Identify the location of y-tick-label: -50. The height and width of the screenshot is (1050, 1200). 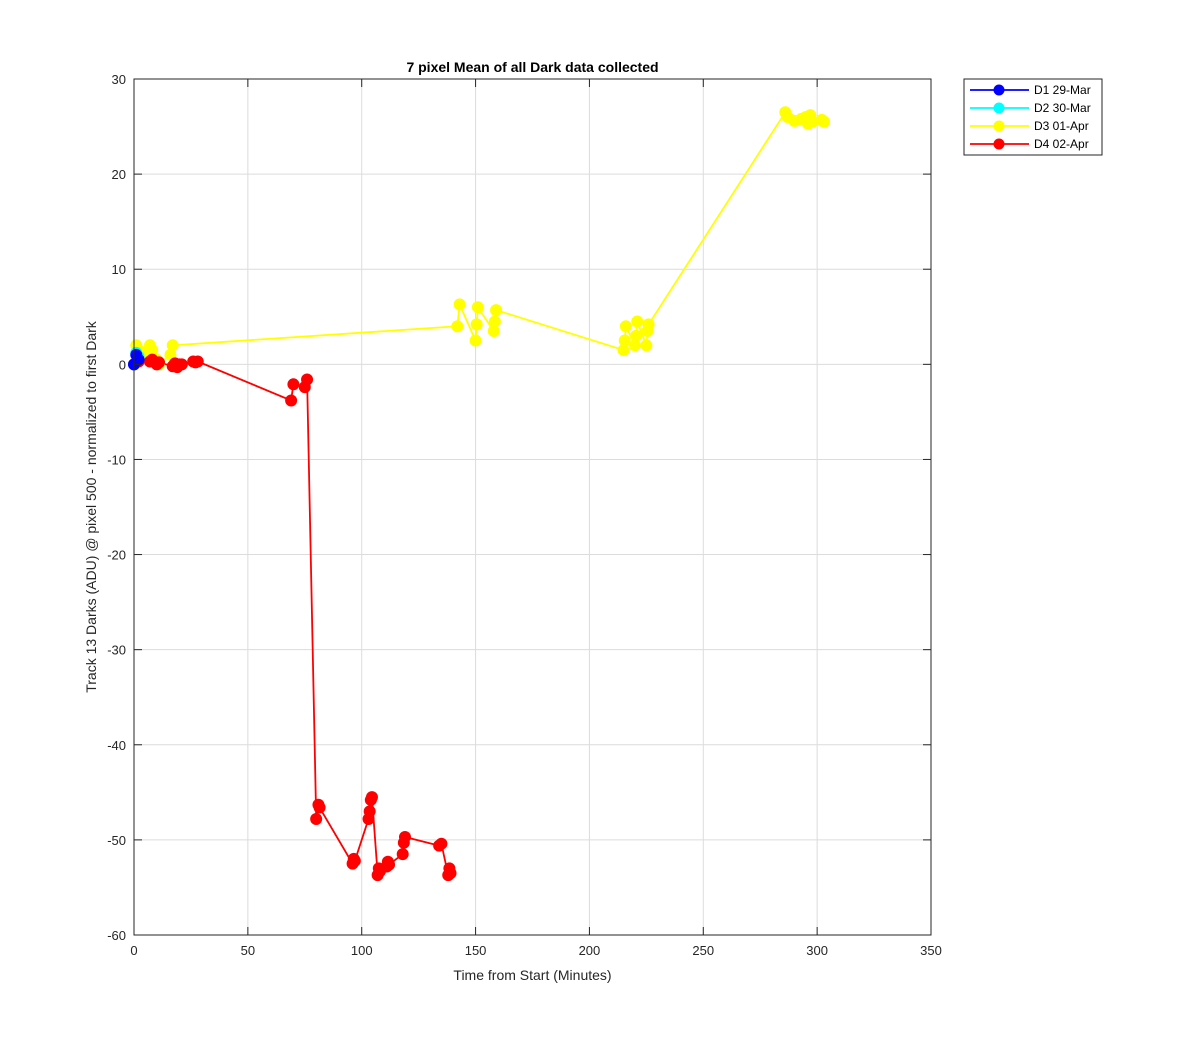
(116, 840).